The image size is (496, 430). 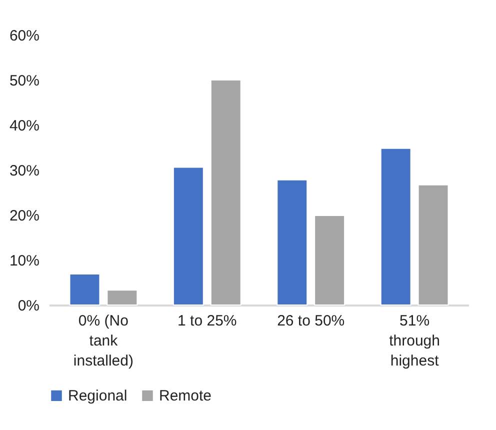 I want to click on x-tick-label: 51% through highest, so click(x=414, y=341).